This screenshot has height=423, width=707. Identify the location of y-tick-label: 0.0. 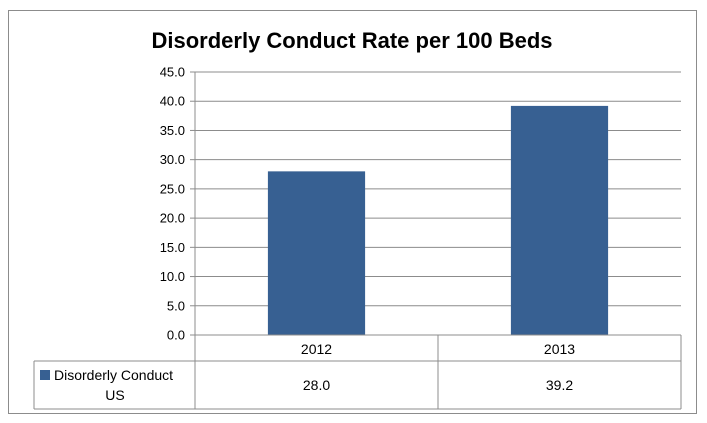
(176, 335).